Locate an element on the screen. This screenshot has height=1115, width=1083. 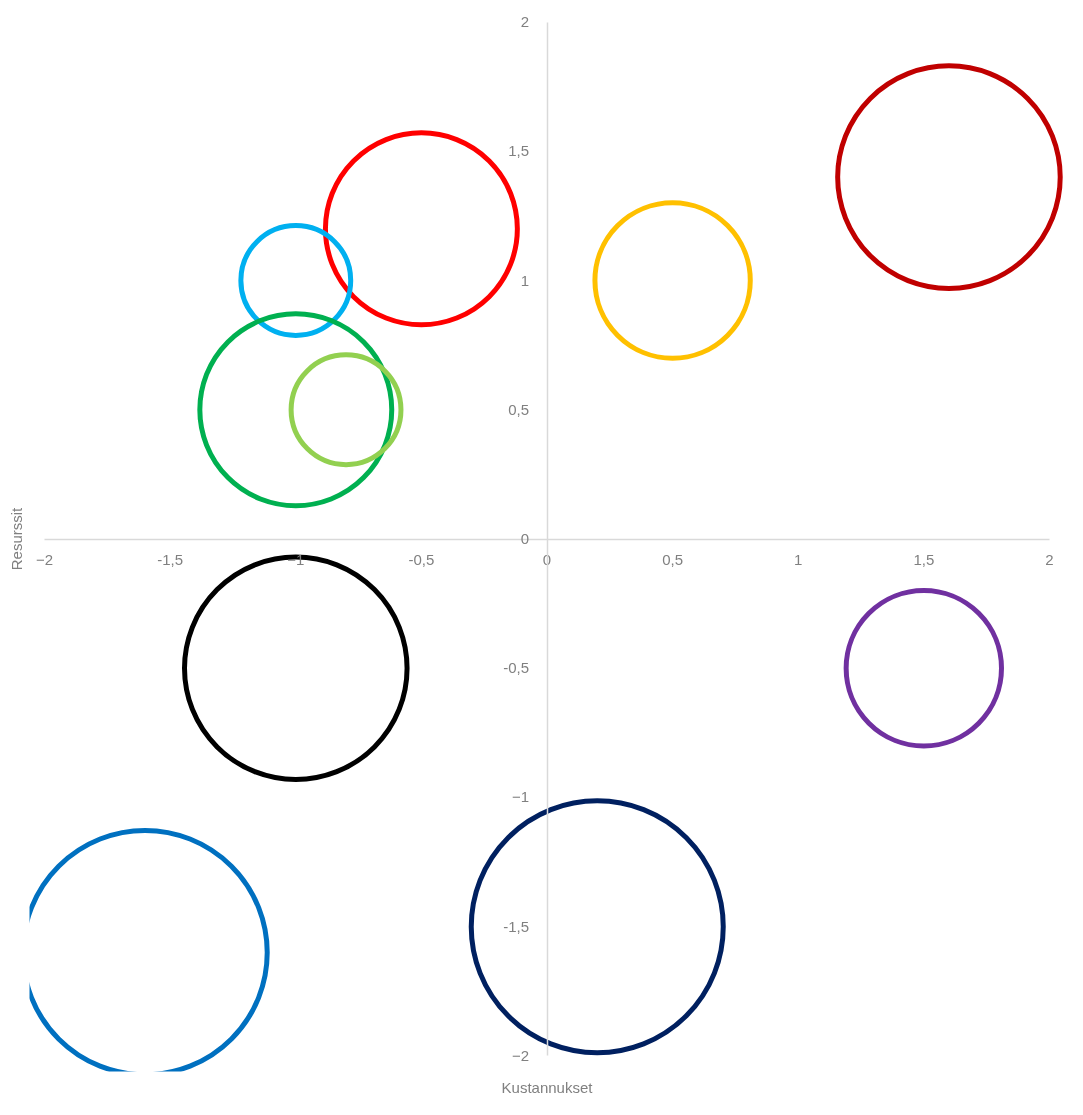
y-tick-label: −2 is located at coordinates (520, 1055).